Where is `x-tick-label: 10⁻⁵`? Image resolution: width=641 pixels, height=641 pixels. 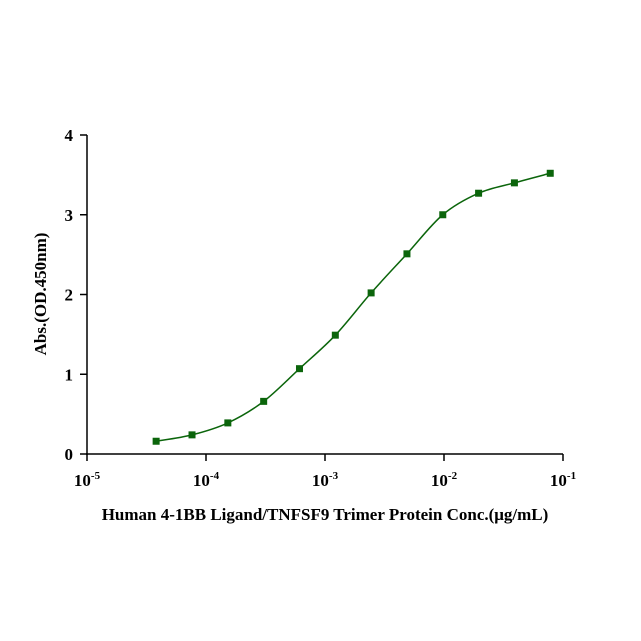
x-tick-label: 10⁻⁵ is located at coordinates (87, 480).